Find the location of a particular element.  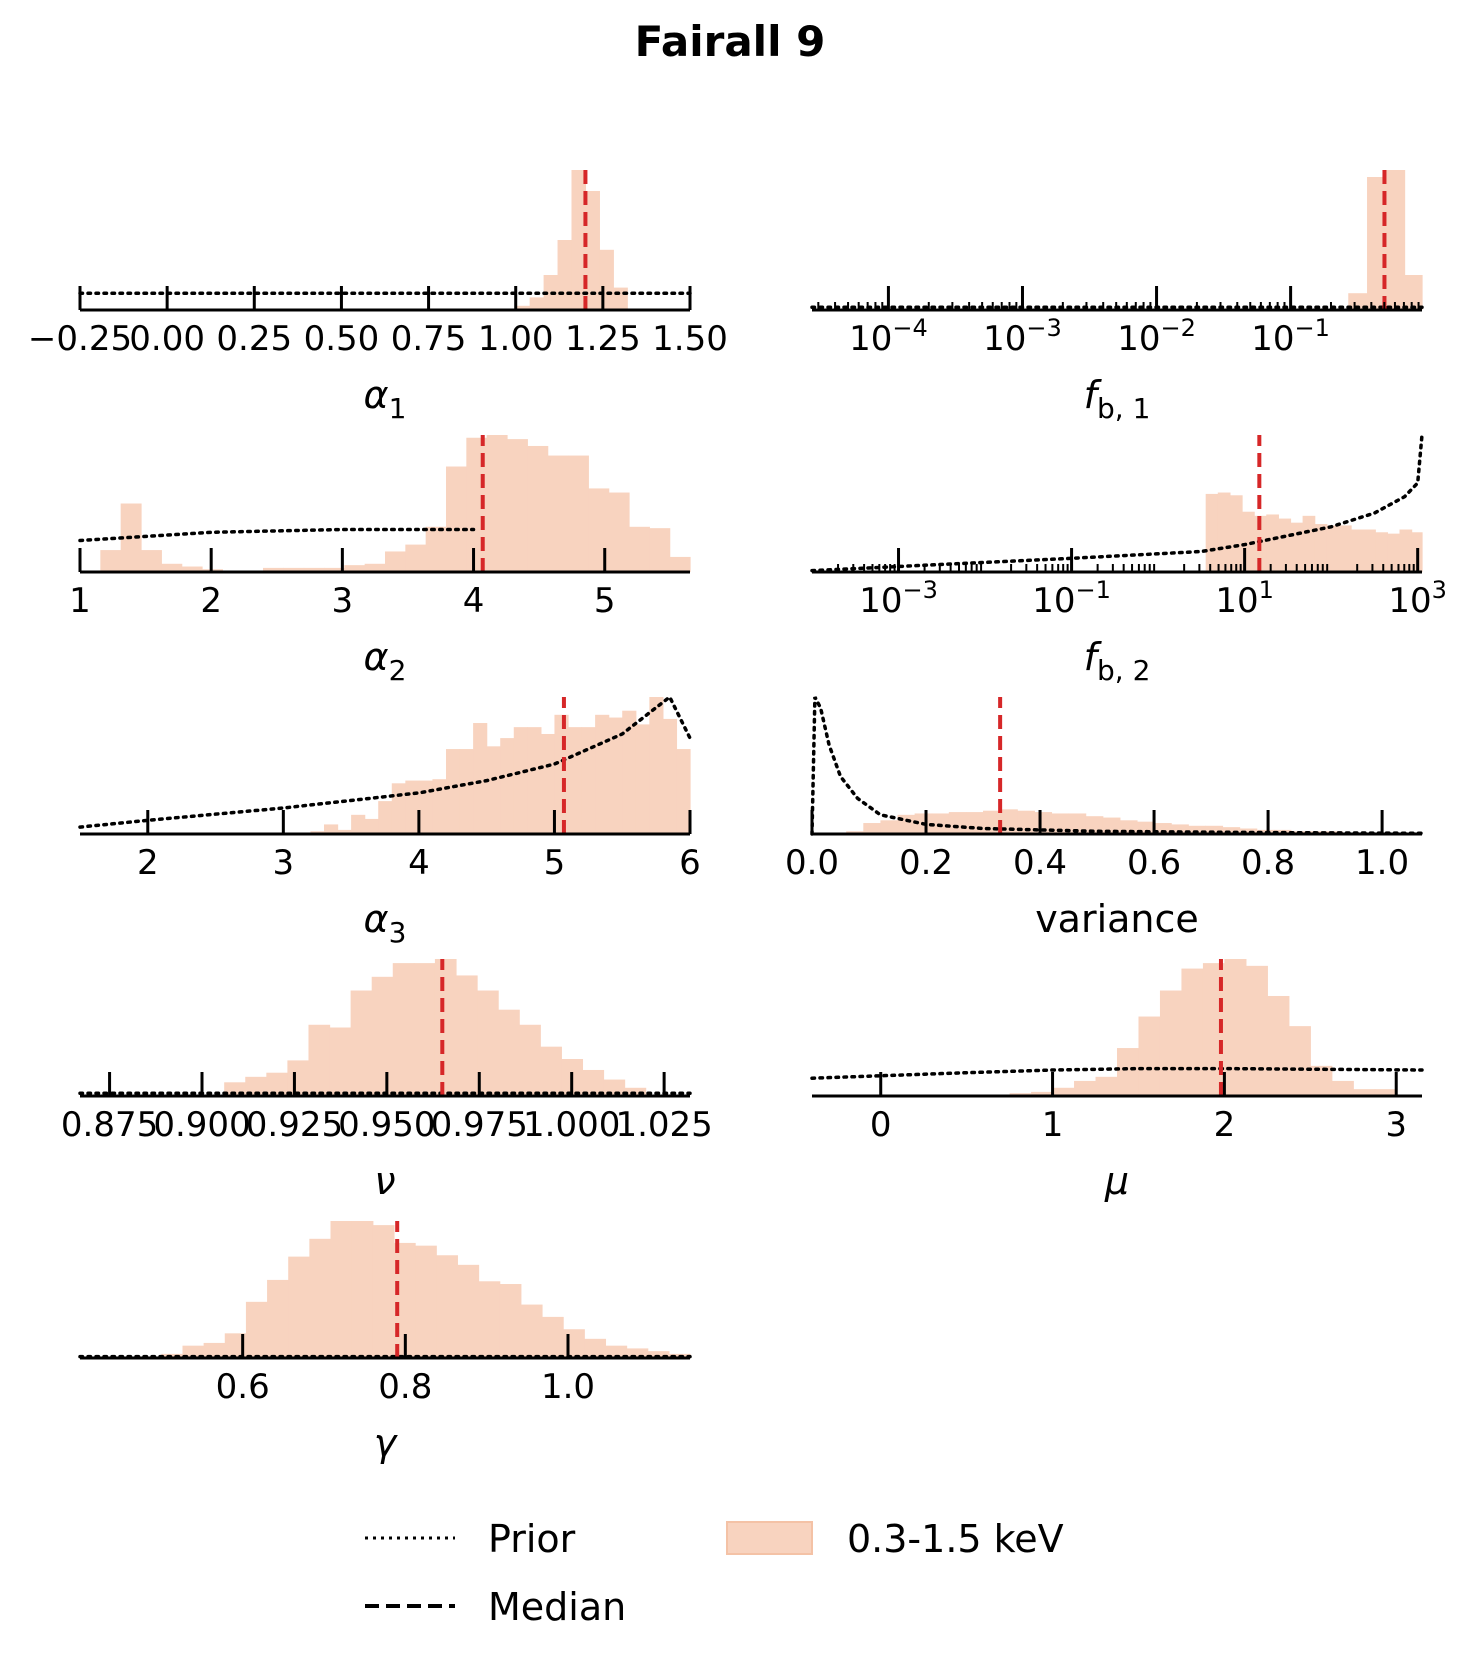

tick-label: 1.50 is located at coordinates (690, 339).